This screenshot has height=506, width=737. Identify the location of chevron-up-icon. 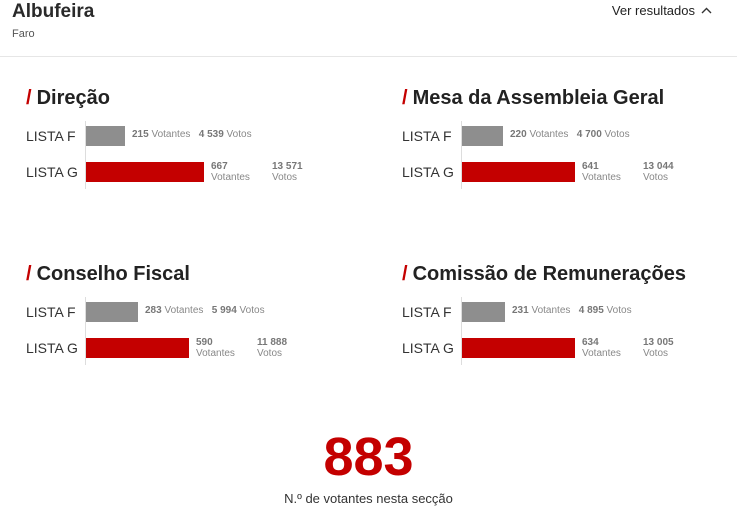
(706, 10).